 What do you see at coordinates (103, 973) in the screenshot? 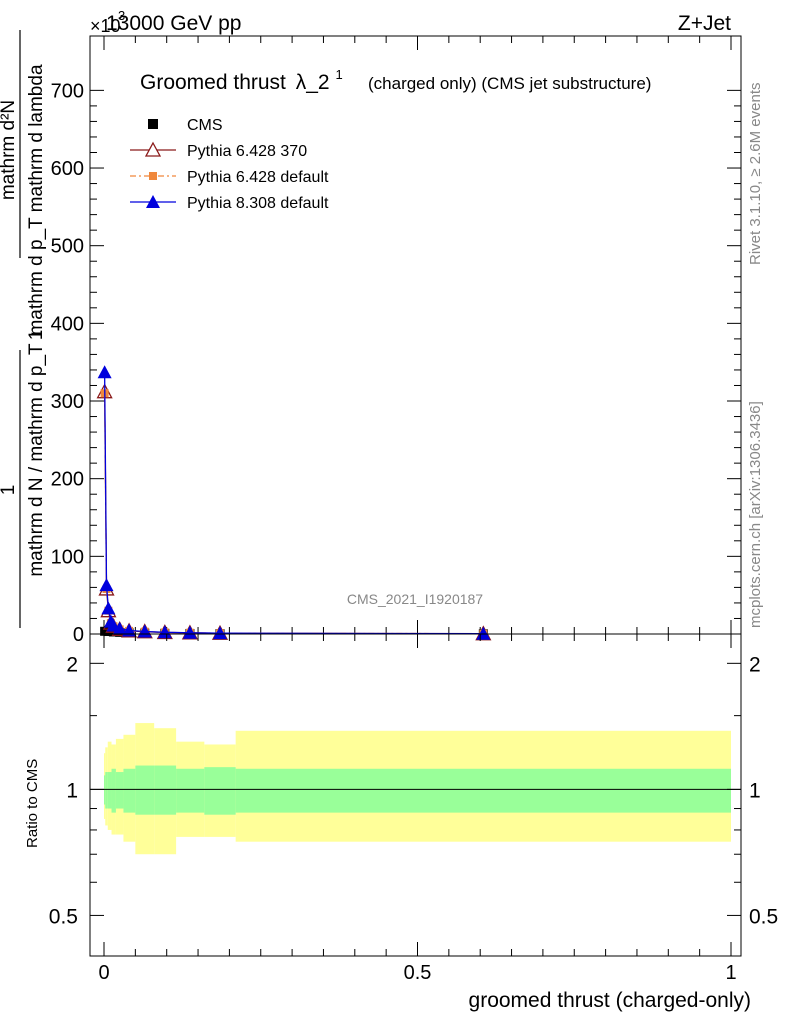
I see `x-tick-label: 0` at bounding box center [103, 973].